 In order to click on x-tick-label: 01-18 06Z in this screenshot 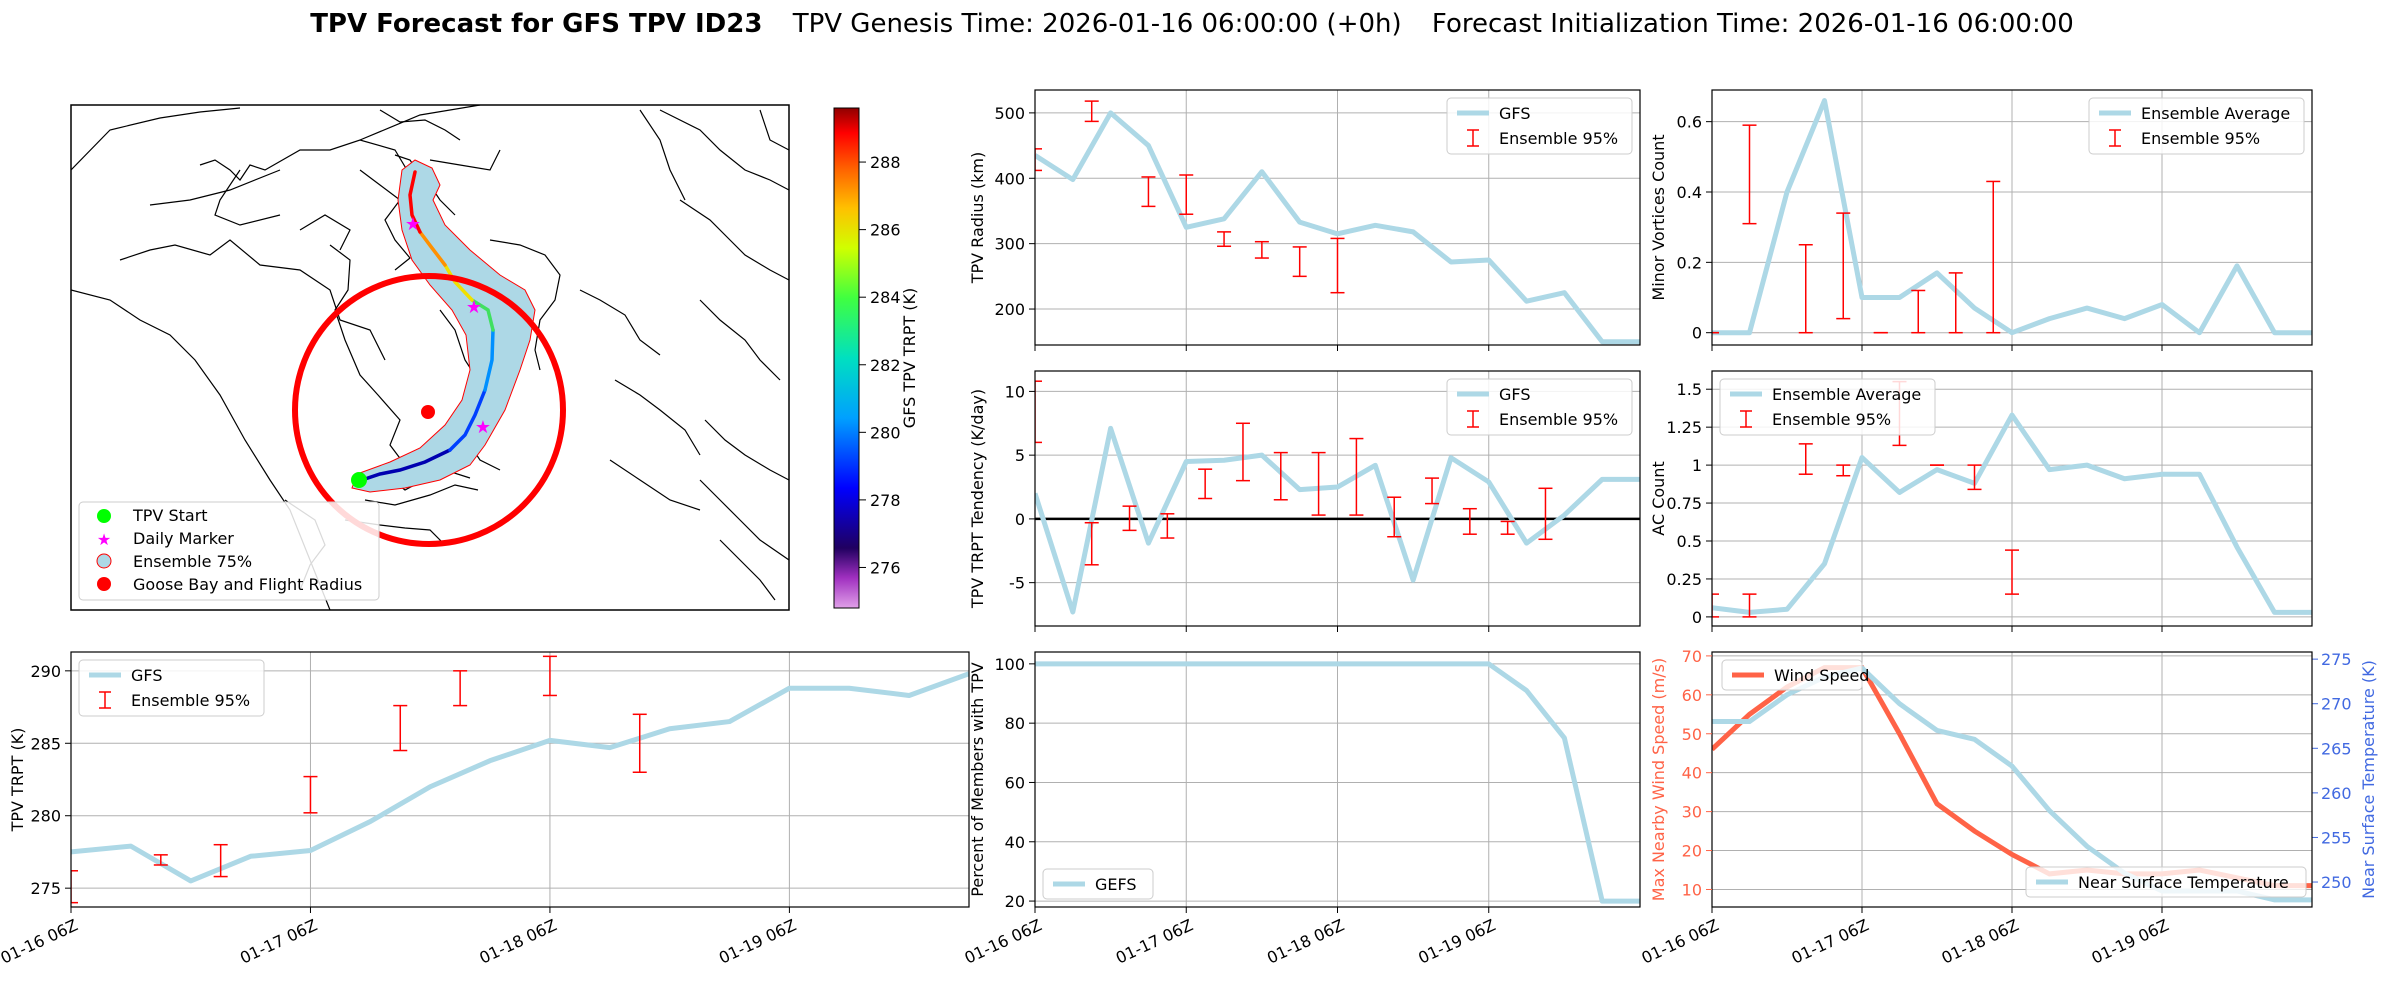, I will do `click(517, 941)`.